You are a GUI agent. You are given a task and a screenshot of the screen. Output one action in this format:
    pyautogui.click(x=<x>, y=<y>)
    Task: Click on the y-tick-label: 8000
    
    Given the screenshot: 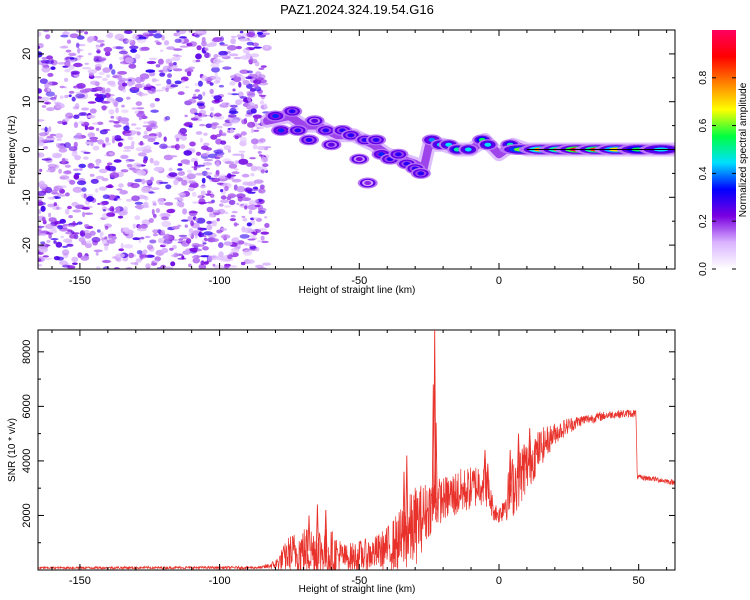 What is the action you would take?
    pyautogui.click(x=27, y=352)
    